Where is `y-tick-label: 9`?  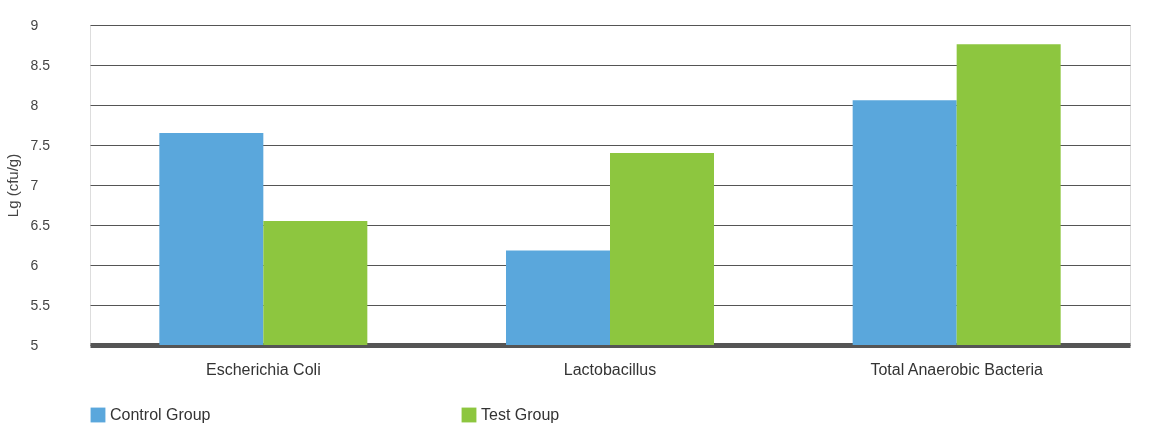 y-tick-label: 9 is located at coordinates (34, 24).